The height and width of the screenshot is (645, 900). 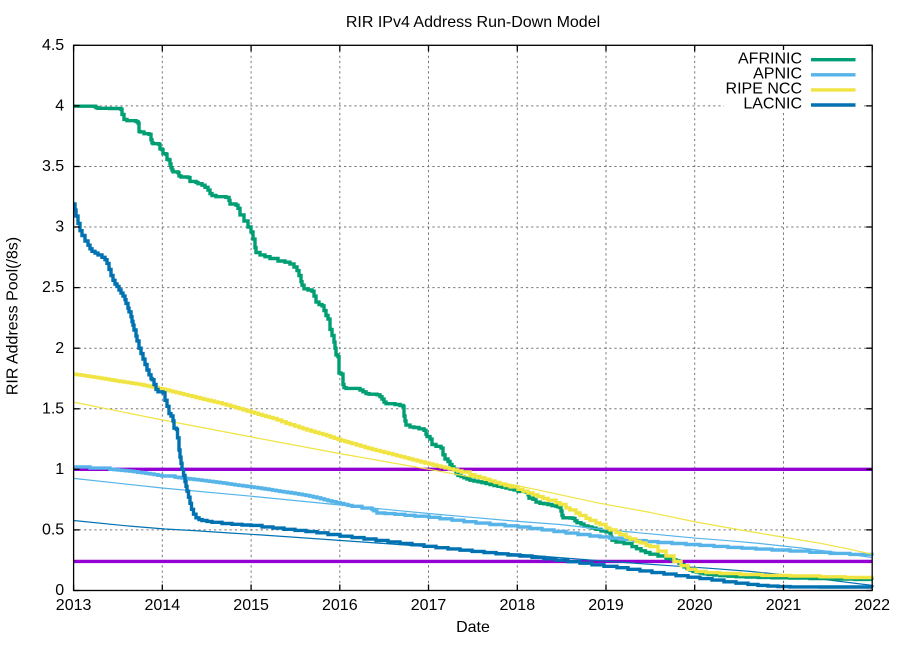 I want to click on svg-text: 2.5, so click(x=53, y=287).